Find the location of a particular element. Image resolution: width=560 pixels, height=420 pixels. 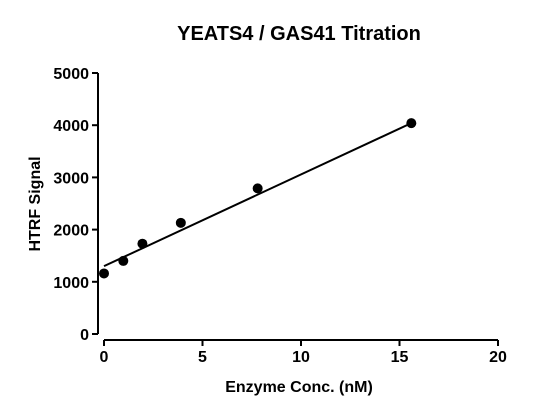

y-tick-label: 1000 is located at coordinates (71, 283).